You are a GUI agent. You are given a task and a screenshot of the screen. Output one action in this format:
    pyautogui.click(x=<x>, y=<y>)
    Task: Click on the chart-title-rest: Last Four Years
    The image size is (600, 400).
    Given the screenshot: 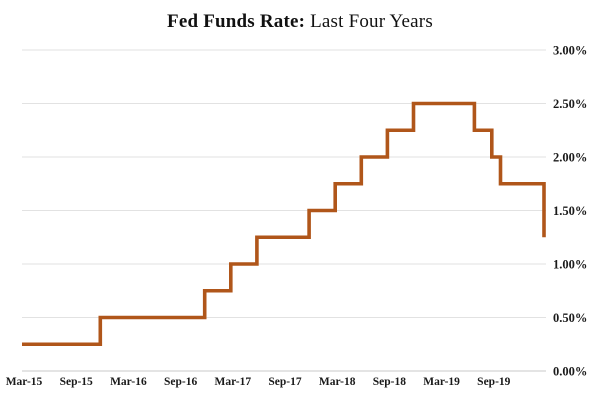 What is the action you would take?
    pyautogui.click(x=369, y=21)
    